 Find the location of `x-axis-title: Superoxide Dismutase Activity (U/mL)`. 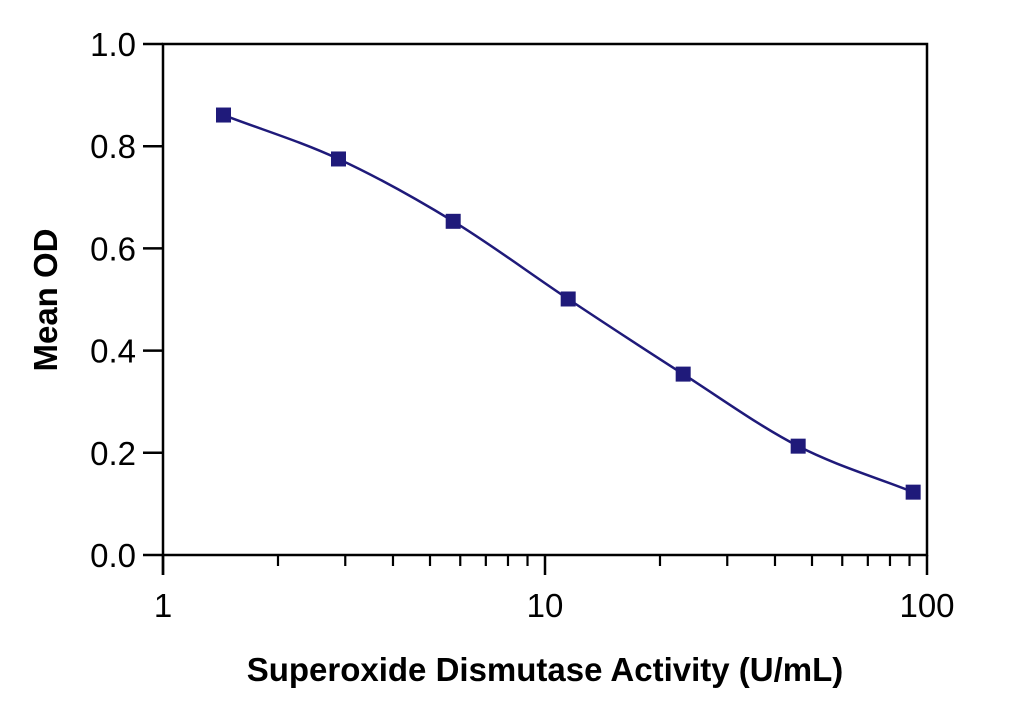

x-axis-title: Superoxide Dismutase Activity (U/mL) is located at coordinates (545, 669).